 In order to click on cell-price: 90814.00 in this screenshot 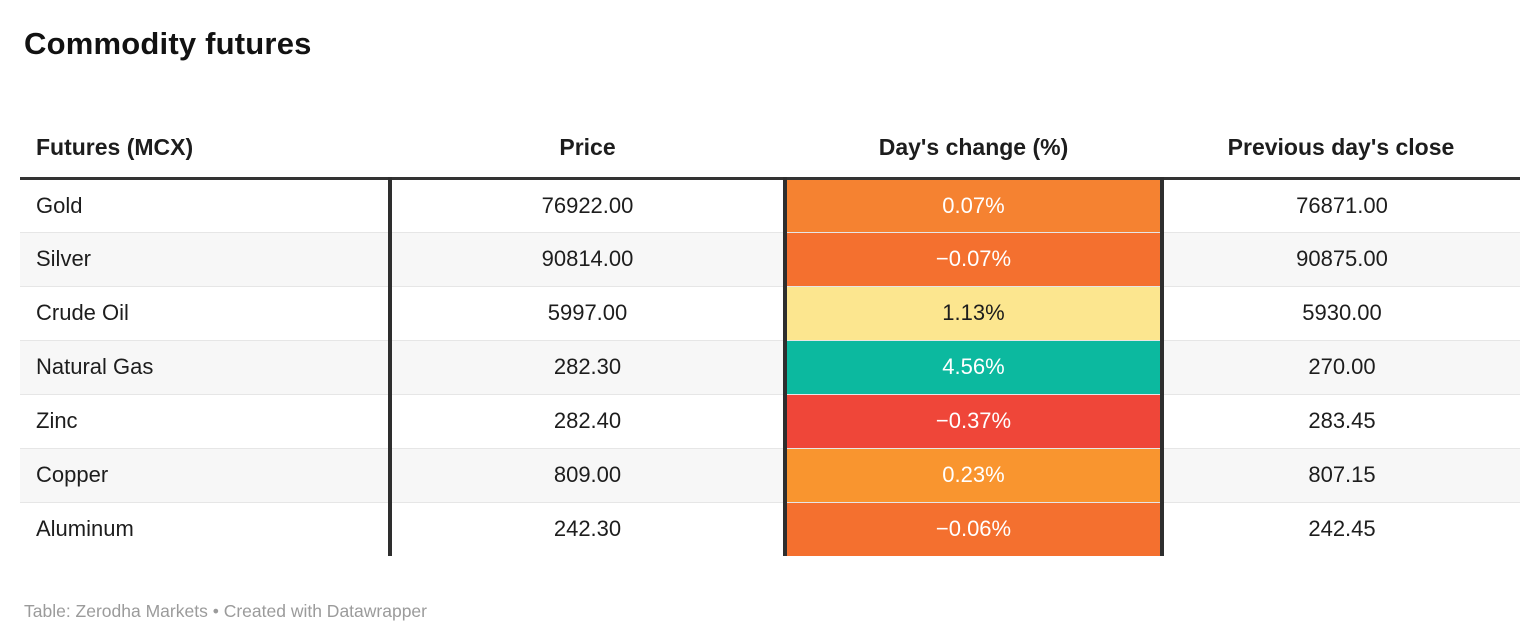, I will do `click(588, 258)`.